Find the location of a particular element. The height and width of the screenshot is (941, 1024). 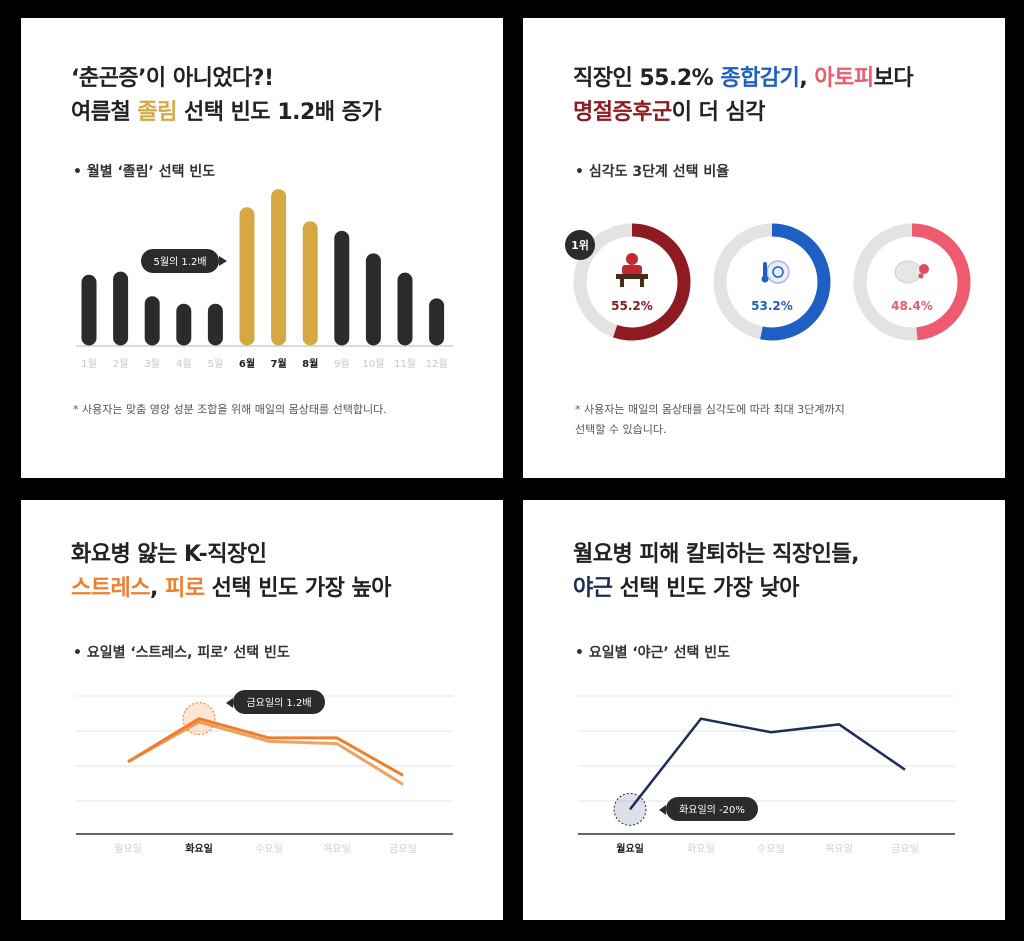

panel3-title-mid: , is located at coordinates (157, 588).